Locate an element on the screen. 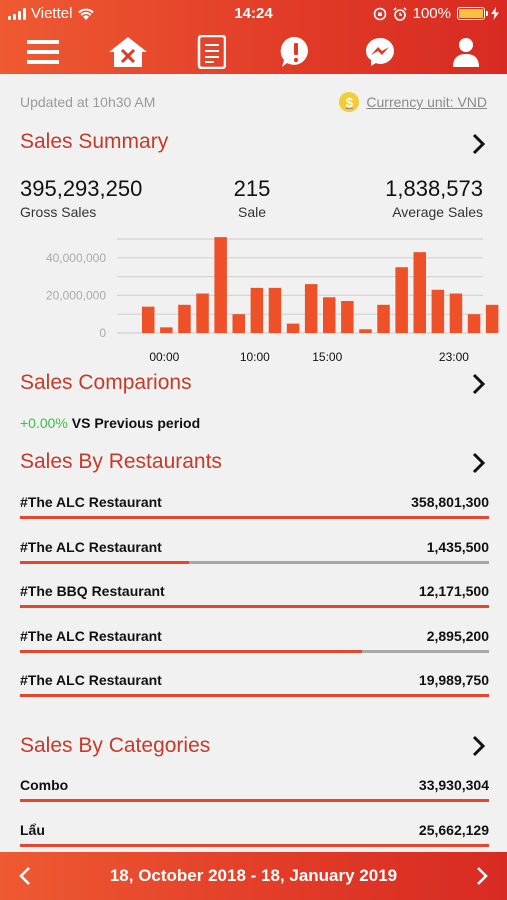 This screenshot has width=507, height=900. date-range-bar: 18, October 2018 - 18, January 2019 is located at coordinates (253, 876).